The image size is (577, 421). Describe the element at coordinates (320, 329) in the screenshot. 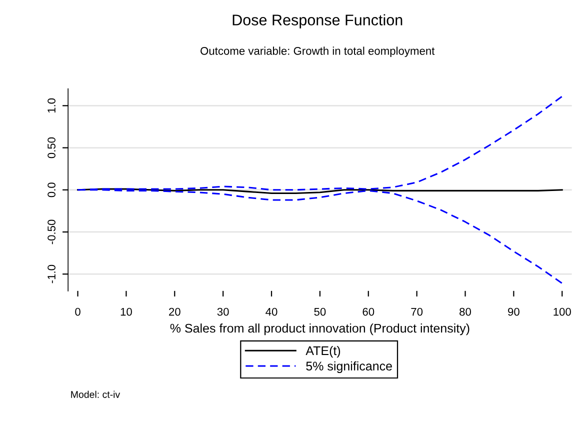

I see `x-axis-title: % Sales from all product innovation (Product intensity)` at that location.